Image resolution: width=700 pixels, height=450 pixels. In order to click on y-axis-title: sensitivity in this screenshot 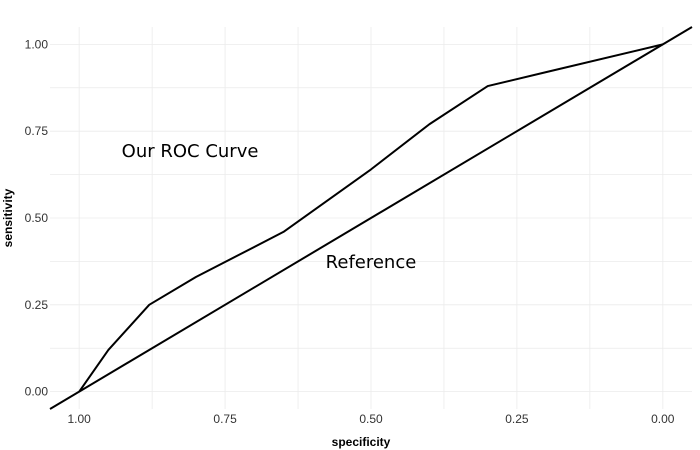, I will do `click(8, 217)`.